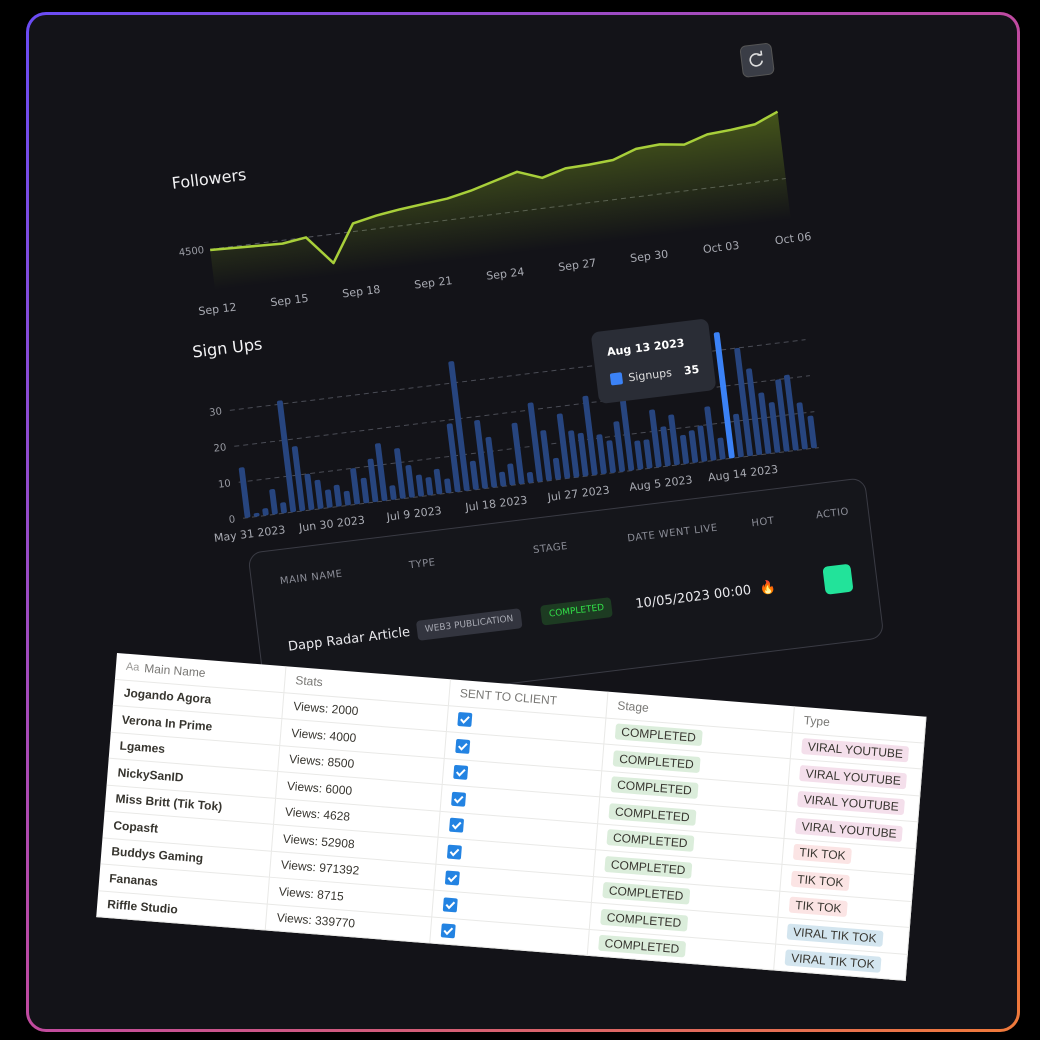 The width and height of the screenshot is (1040, 1040). Describe the element at coordinates (317, 814) in the screenshot. I see `stats: Views: 4628` at that location.